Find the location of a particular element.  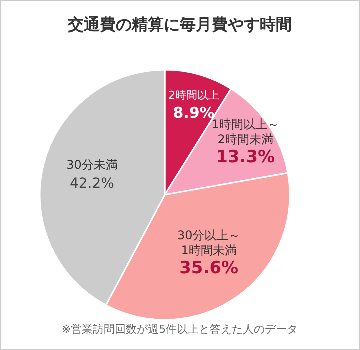

slice-label: 30分未満 is located at coordinates (92, 165).